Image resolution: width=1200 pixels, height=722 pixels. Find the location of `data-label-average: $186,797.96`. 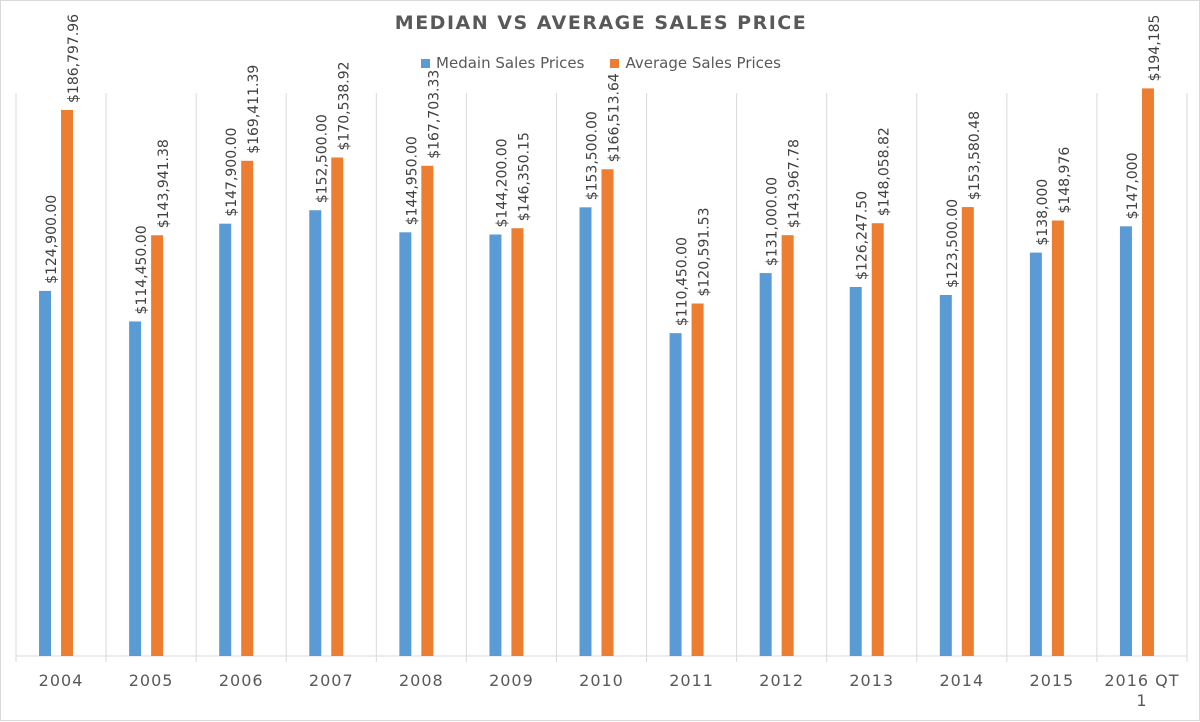

data-label-average: $186,797.96 is located at coordinates (74, 58).